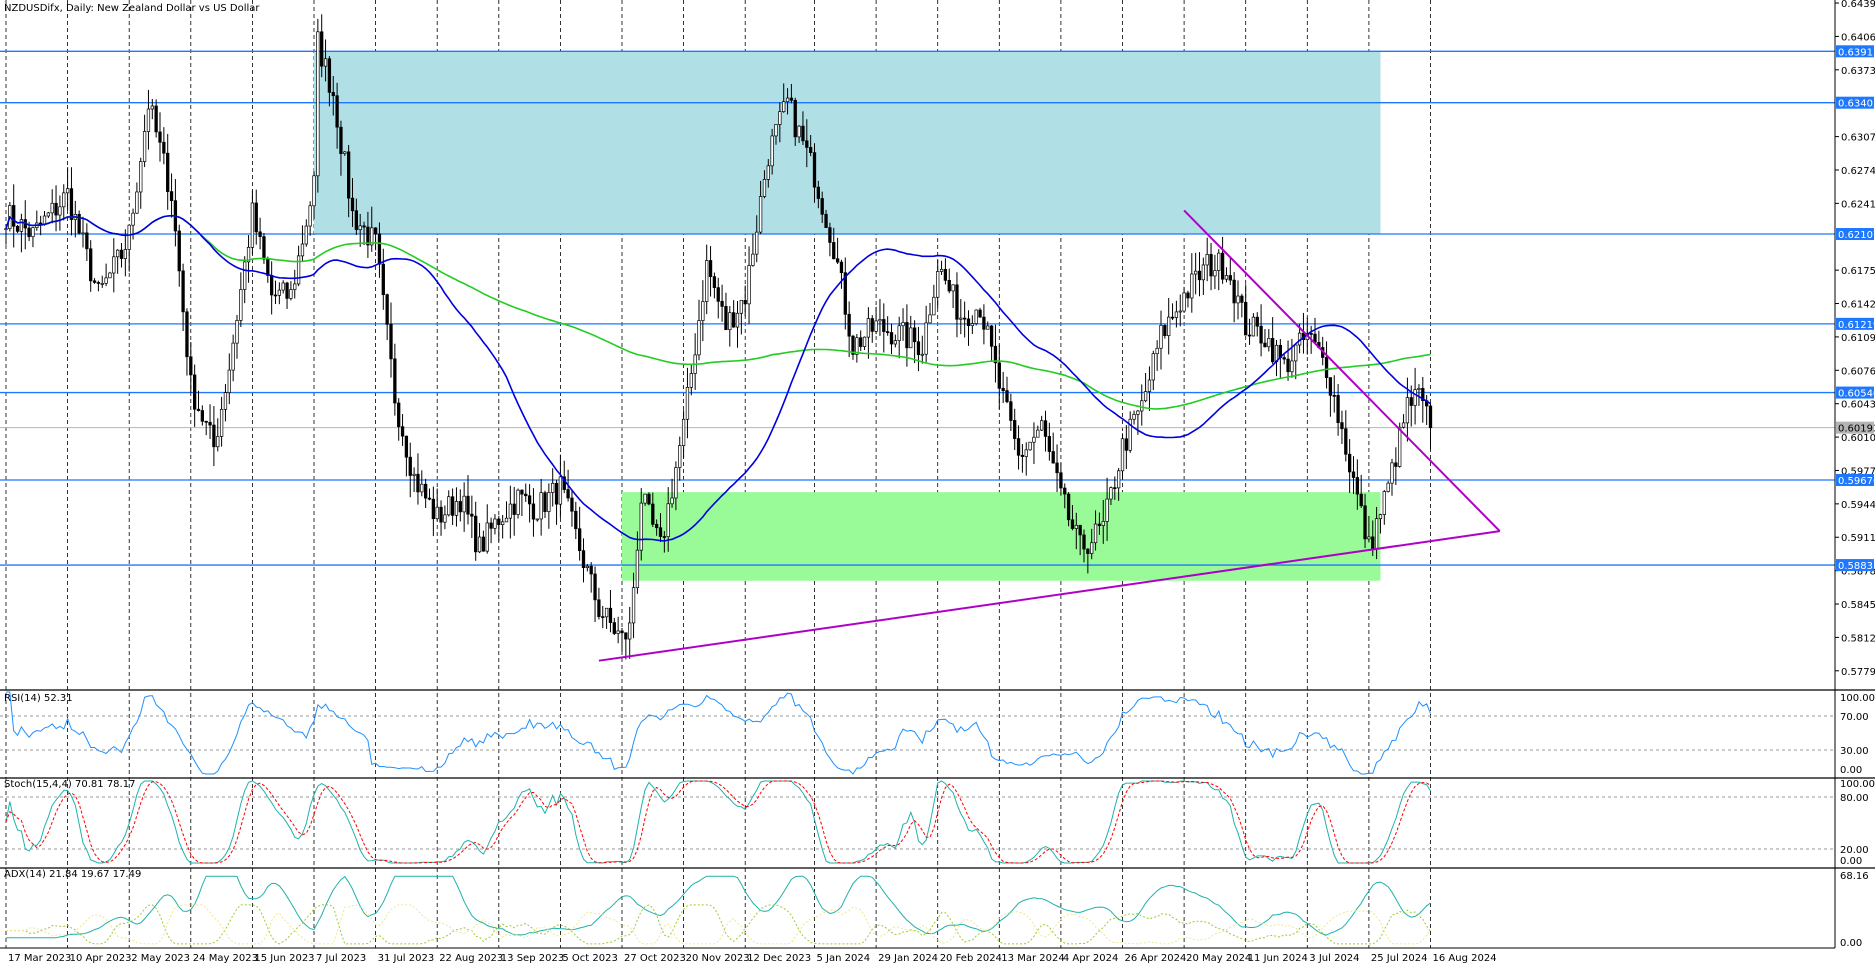 The height and width of the screenshot is (968, 1875). I want to click on time-label: 20 May 2024, so click(1218, 958).